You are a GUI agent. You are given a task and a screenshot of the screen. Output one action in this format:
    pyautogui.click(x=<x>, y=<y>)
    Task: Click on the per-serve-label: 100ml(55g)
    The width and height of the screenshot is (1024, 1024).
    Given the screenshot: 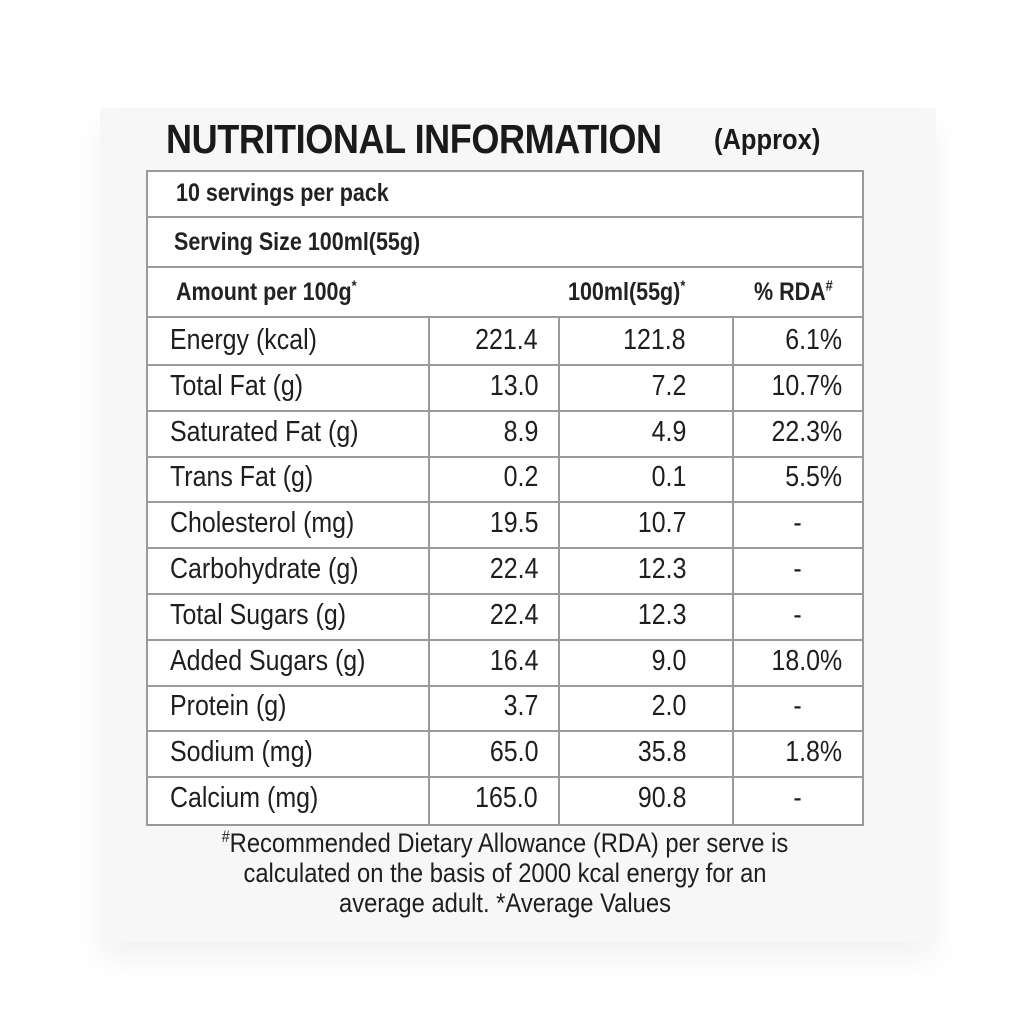 What is the action you would take?
    pyautogui.click(x=624, y=292)
    